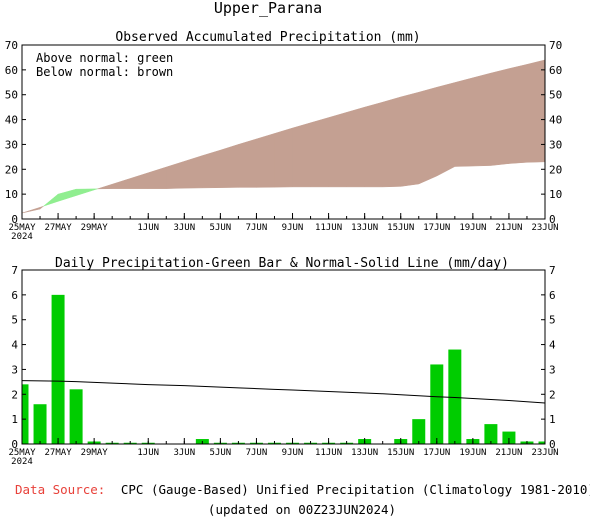 The height and width of the screenshot is (518, 590). Describe the element at coordinates (184, 228) in the screenshot. I see `accum-xtick-label: 3JUN` at that location.